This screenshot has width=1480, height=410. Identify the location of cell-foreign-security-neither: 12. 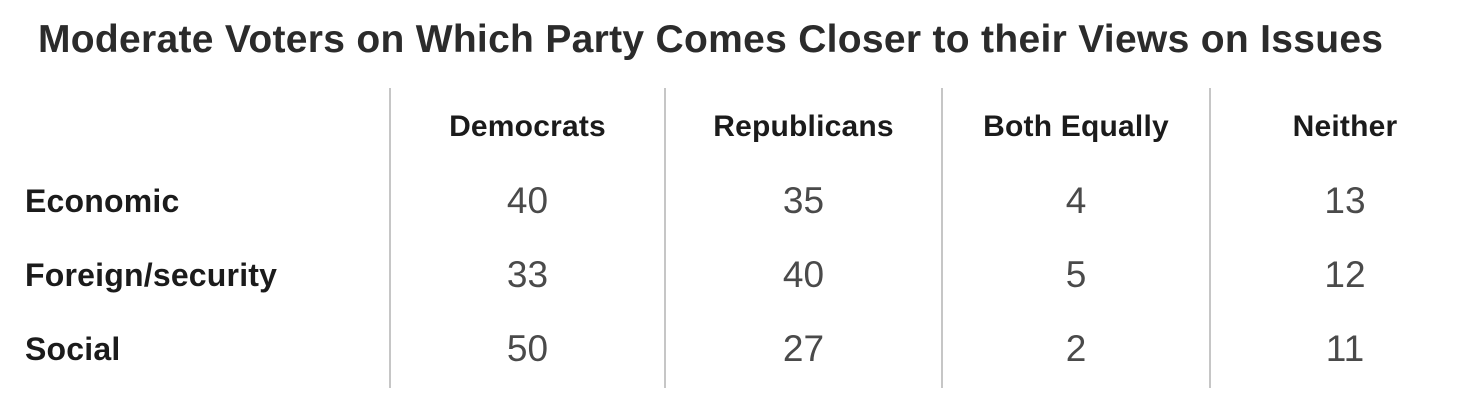
(1345, 274).